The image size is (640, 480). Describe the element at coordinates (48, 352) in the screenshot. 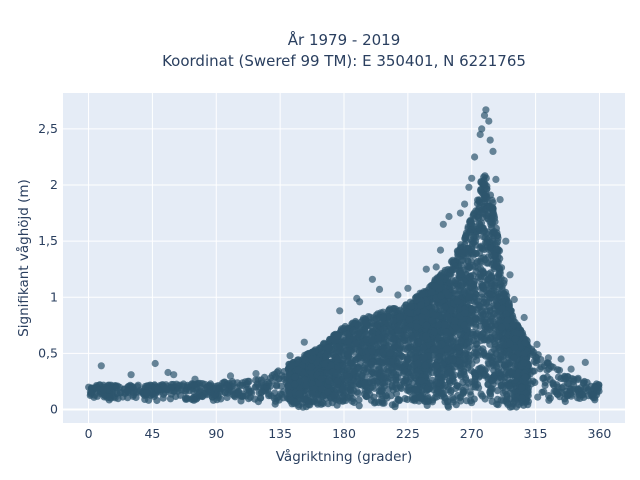

I see `y-tick-label: 0,5` at that location.